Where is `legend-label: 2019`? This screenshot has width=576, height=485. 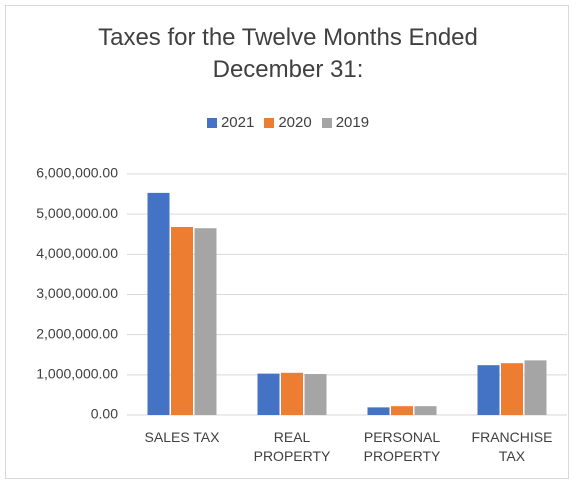 legend-label: 2019 is located at coordinates (352, 122).